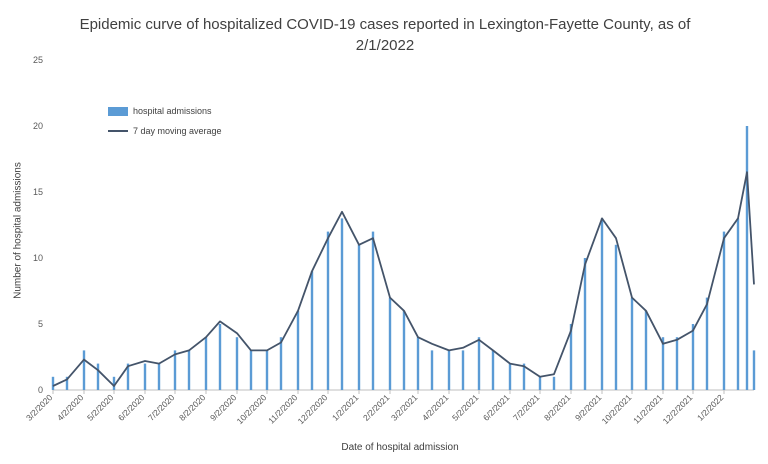  I want to click on legend-swatch-bars, so click(118, 111).